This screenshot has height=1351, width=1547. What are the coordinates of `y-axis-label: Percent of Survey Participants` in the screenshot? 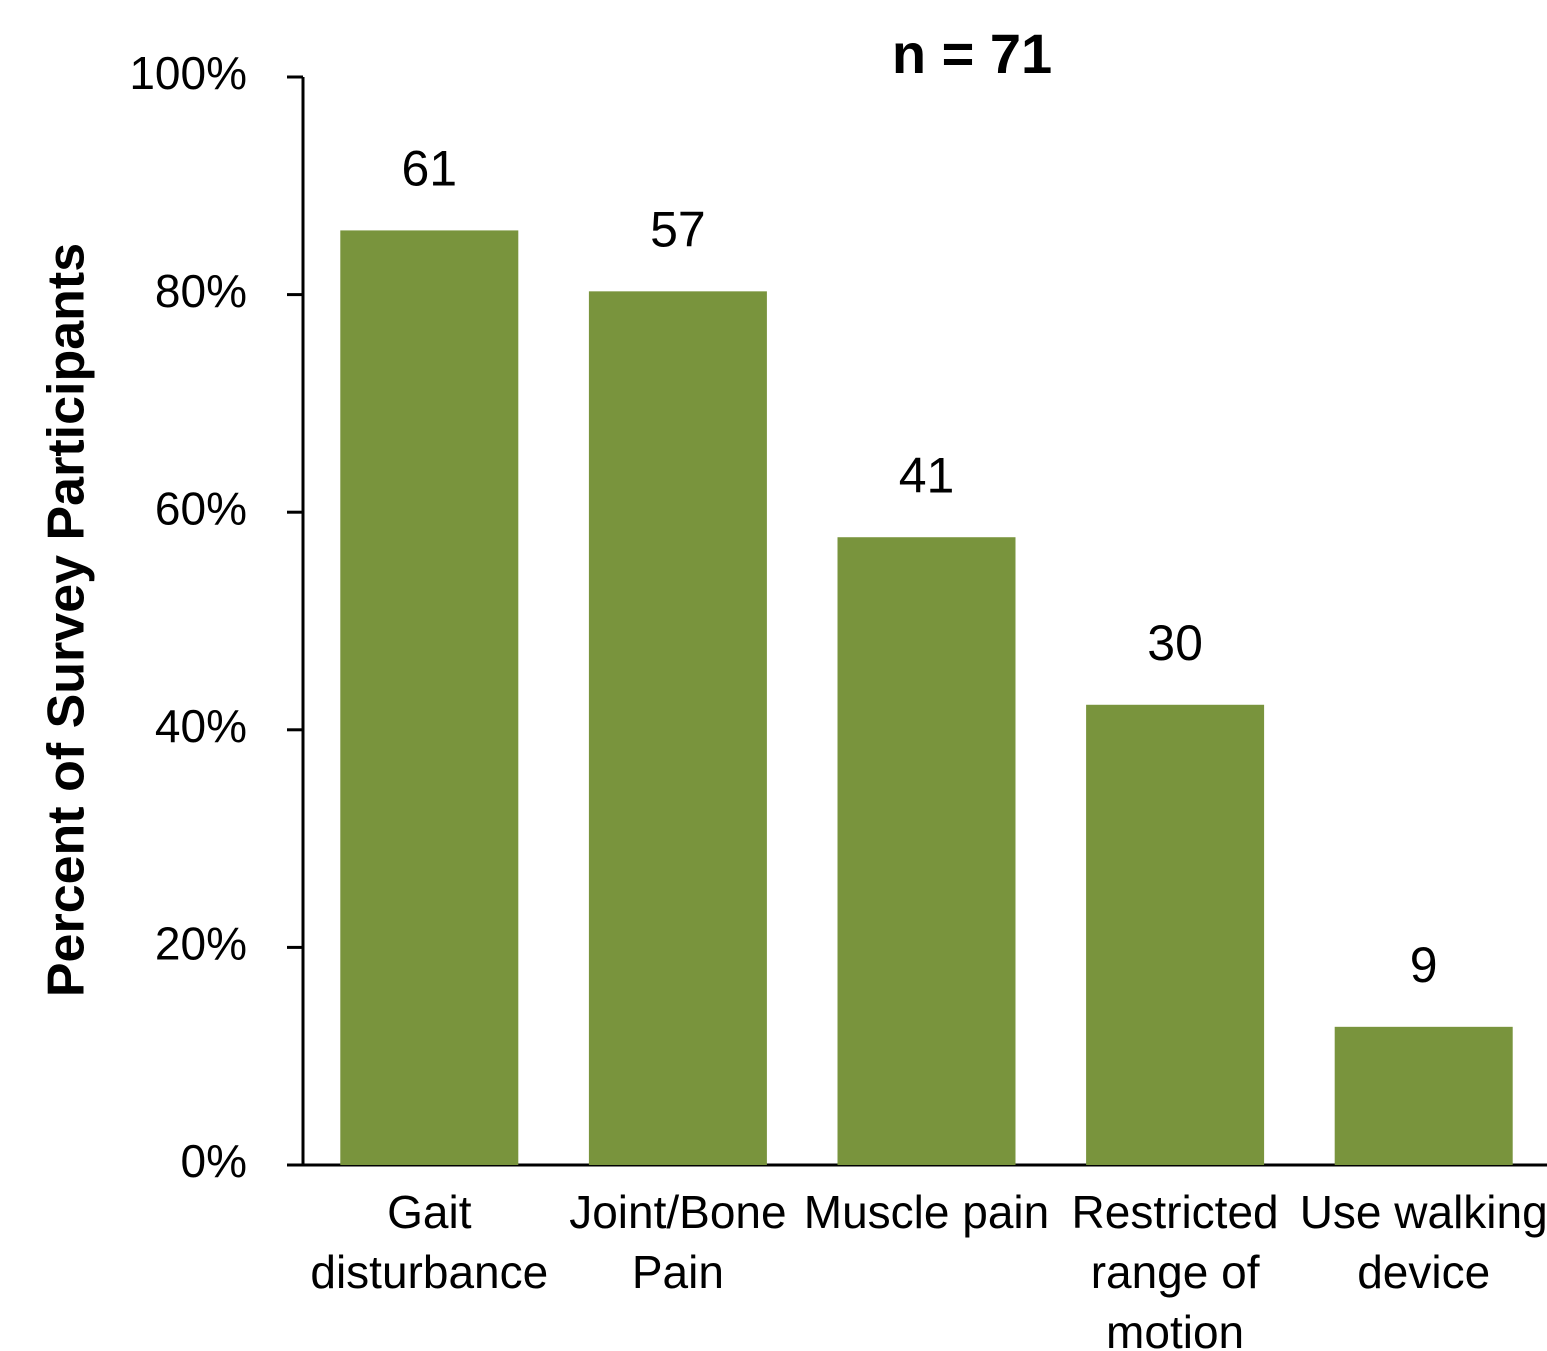 It's located at (67, 620).